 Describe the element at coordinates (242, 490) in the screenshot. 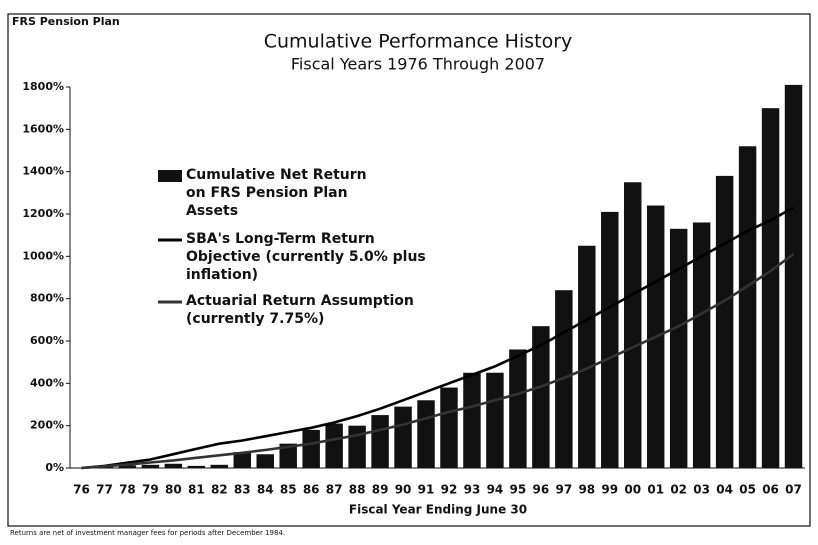

I see `x-tick-label: 83` at that location.